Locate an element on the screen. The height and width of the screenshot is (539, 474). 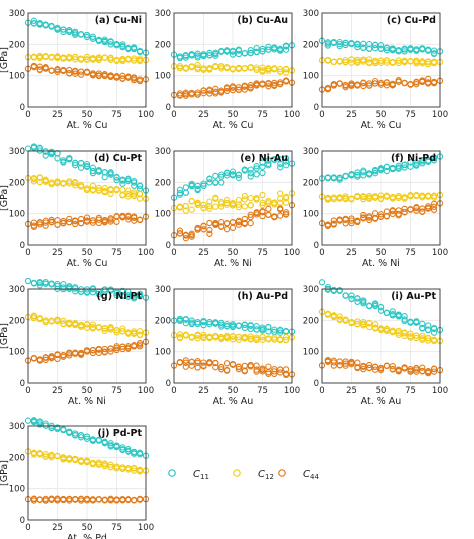
y-tick-label: 300 is located at coordinates (17, 152).